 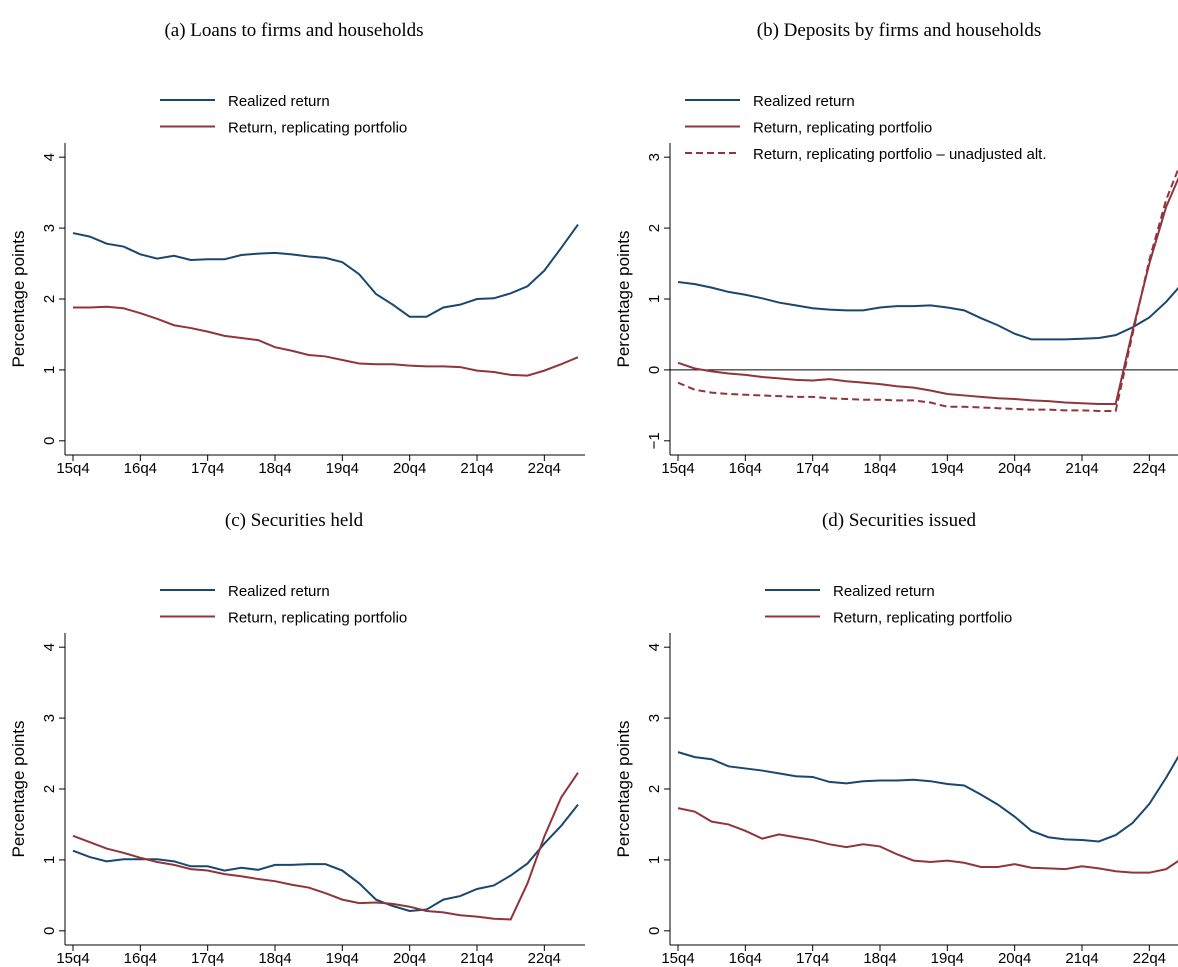 What do you see at coordinates (294, 520) in the screenshot?
I see `panel-title: (c) Securities held` at bounding box center [294, 520].